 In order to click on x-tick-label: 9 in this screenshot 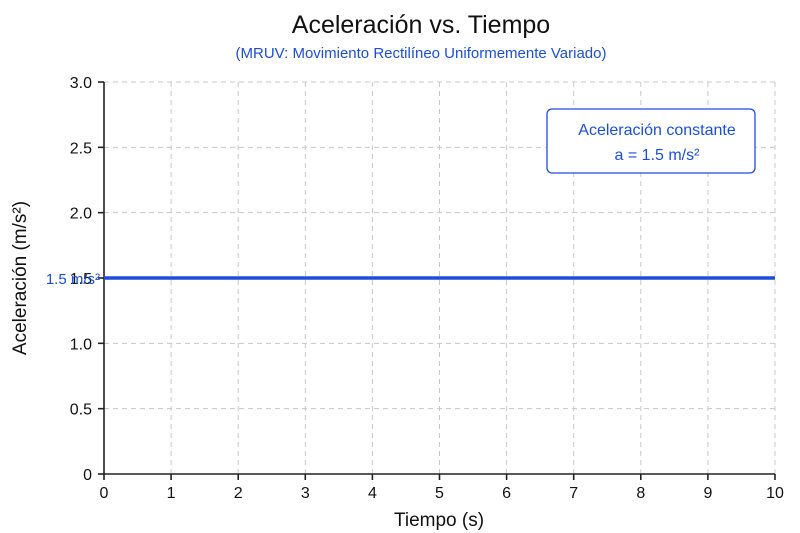, I will do `click(707, 493)`.